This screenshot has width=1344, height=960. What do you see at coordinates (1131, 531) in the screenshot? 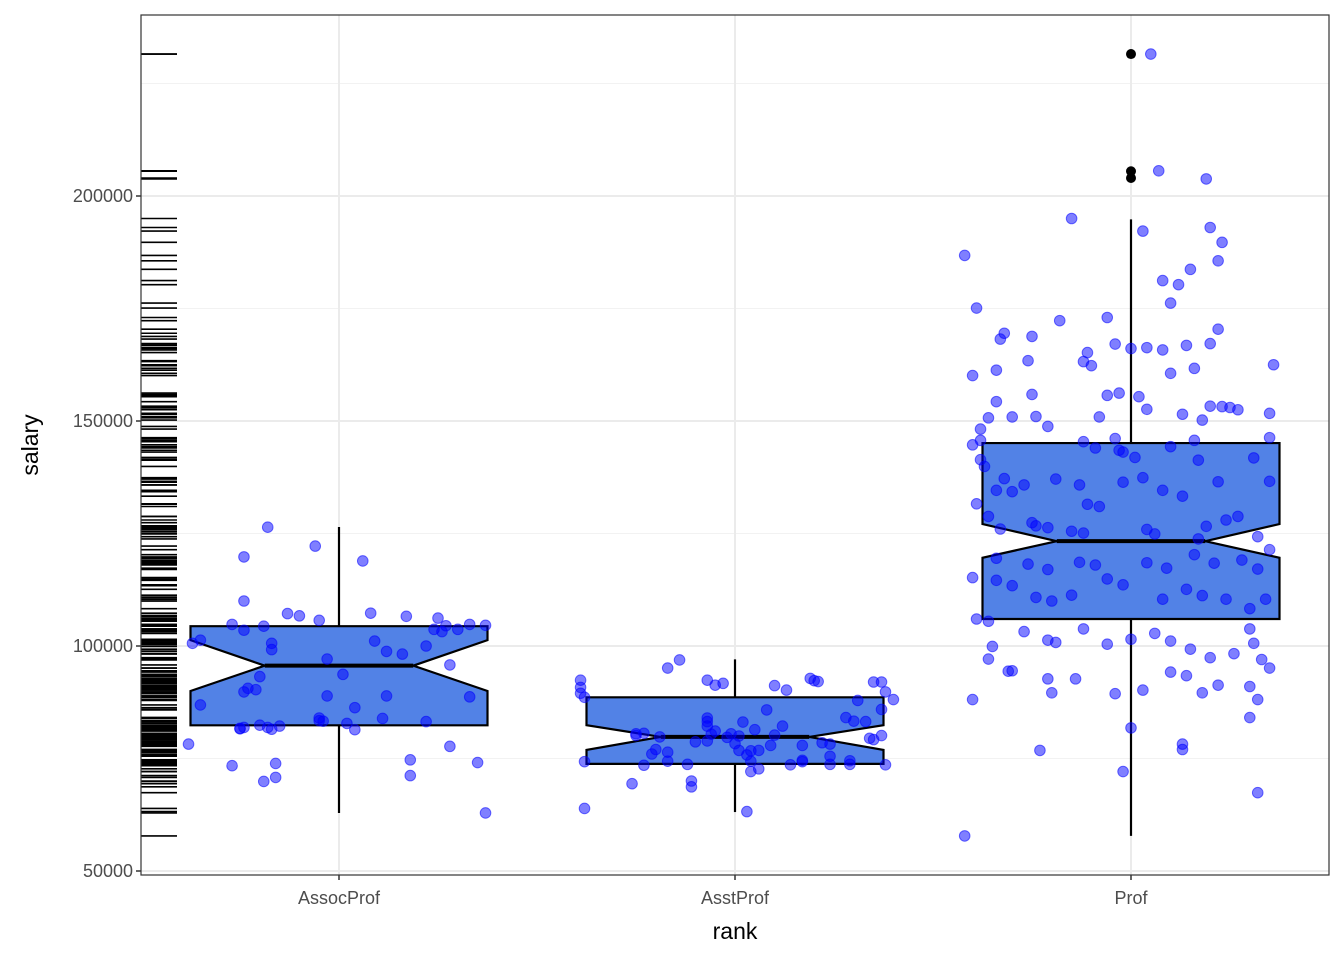
I see `notched-box` at bounding box center [1131, 531].